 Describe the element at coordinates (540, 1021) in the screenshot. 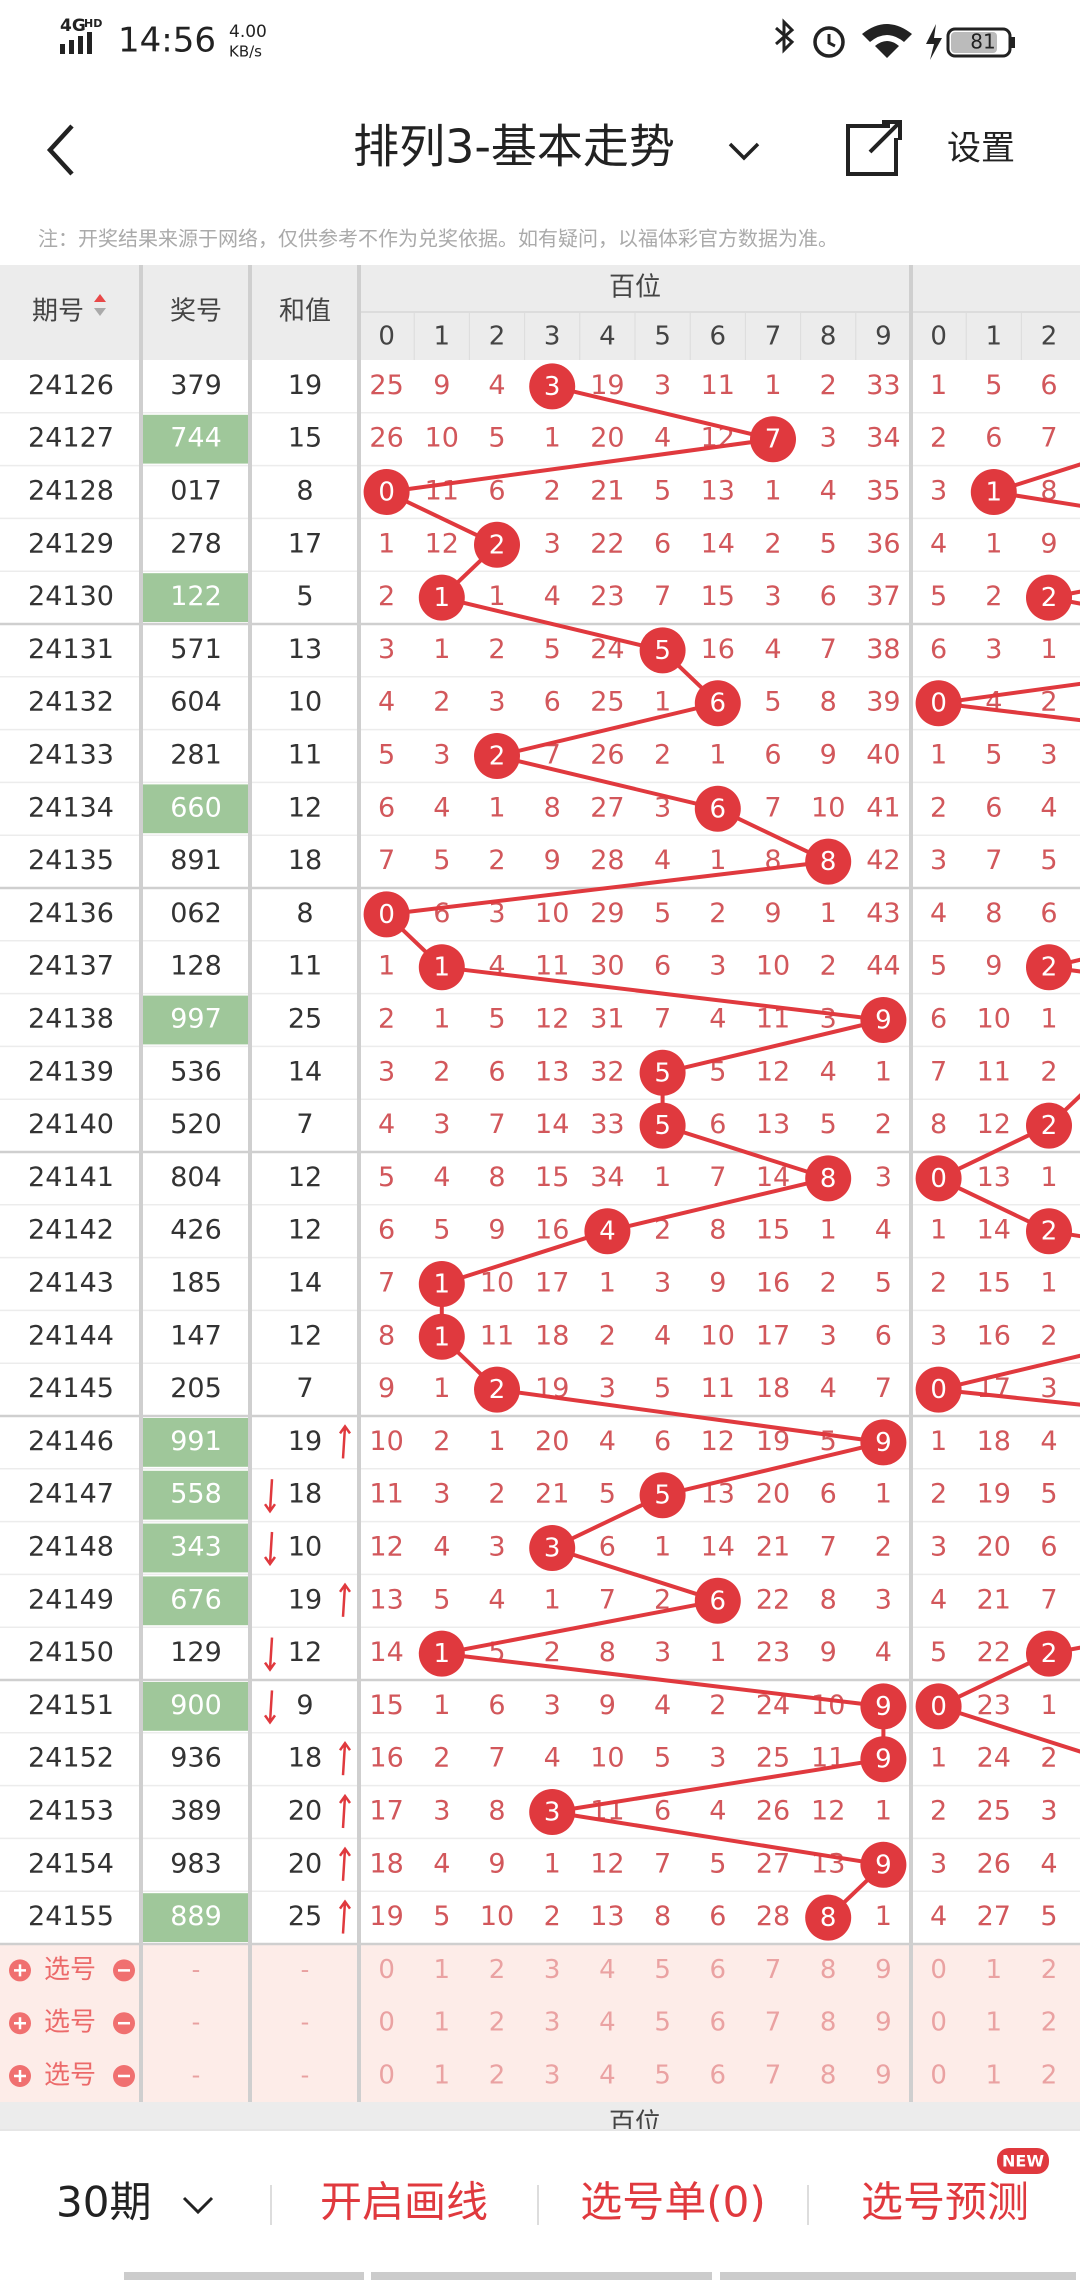

I see `table-row: 24138 997 25 2 1 5 12 31 7 4 11 3 6 10 1` at that location.